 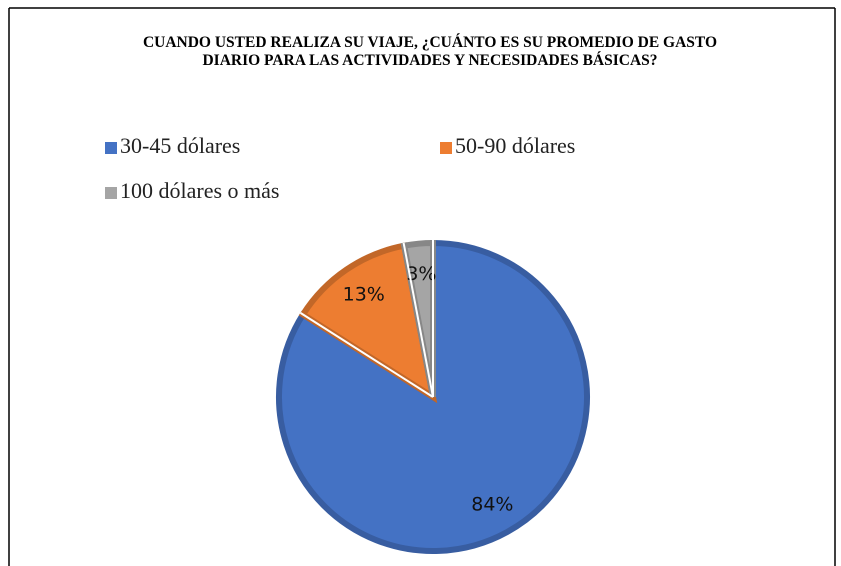 I want to click on legend-label: 100 dólares o más, so click(x=199, y=190).